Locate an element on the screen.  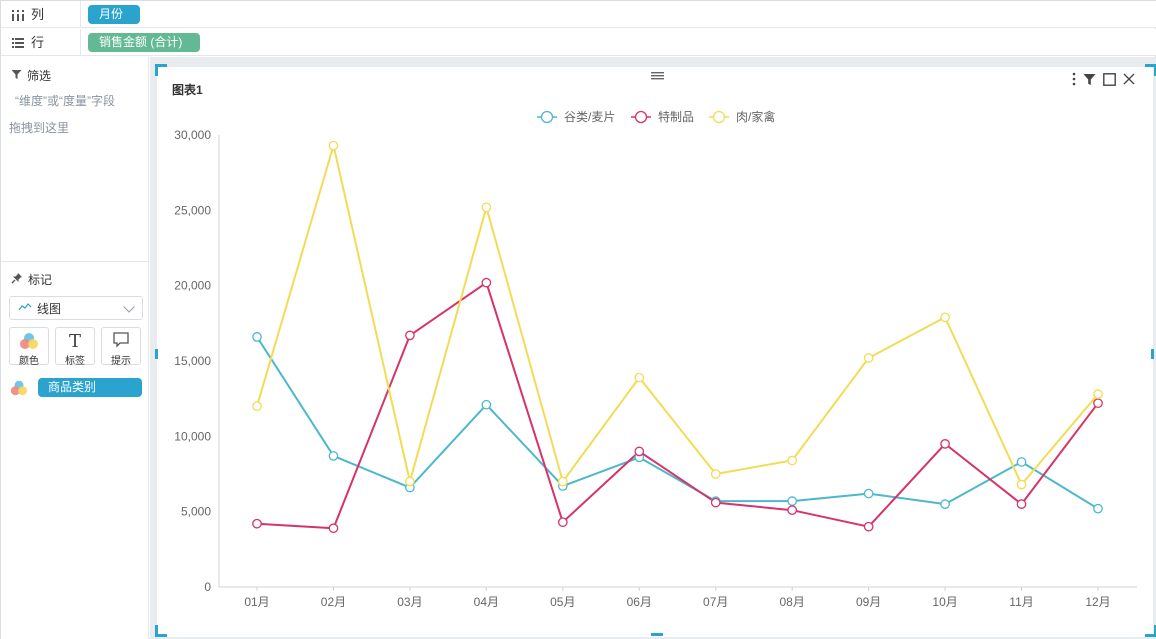
resize-handle-bottom is located at coordinates (657, 634).